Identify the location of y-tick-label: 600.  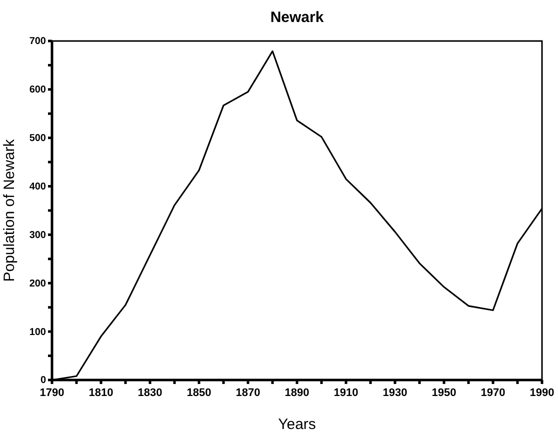
(37, 90).